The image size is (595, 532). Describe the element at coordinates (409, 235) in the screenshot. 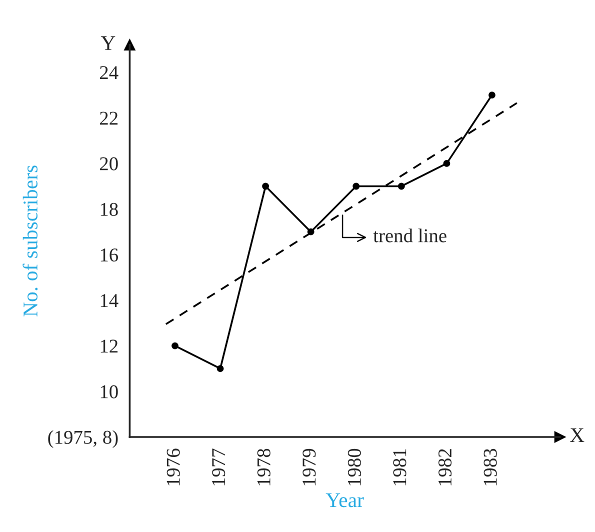

I see `annotation: trend line` at that location.